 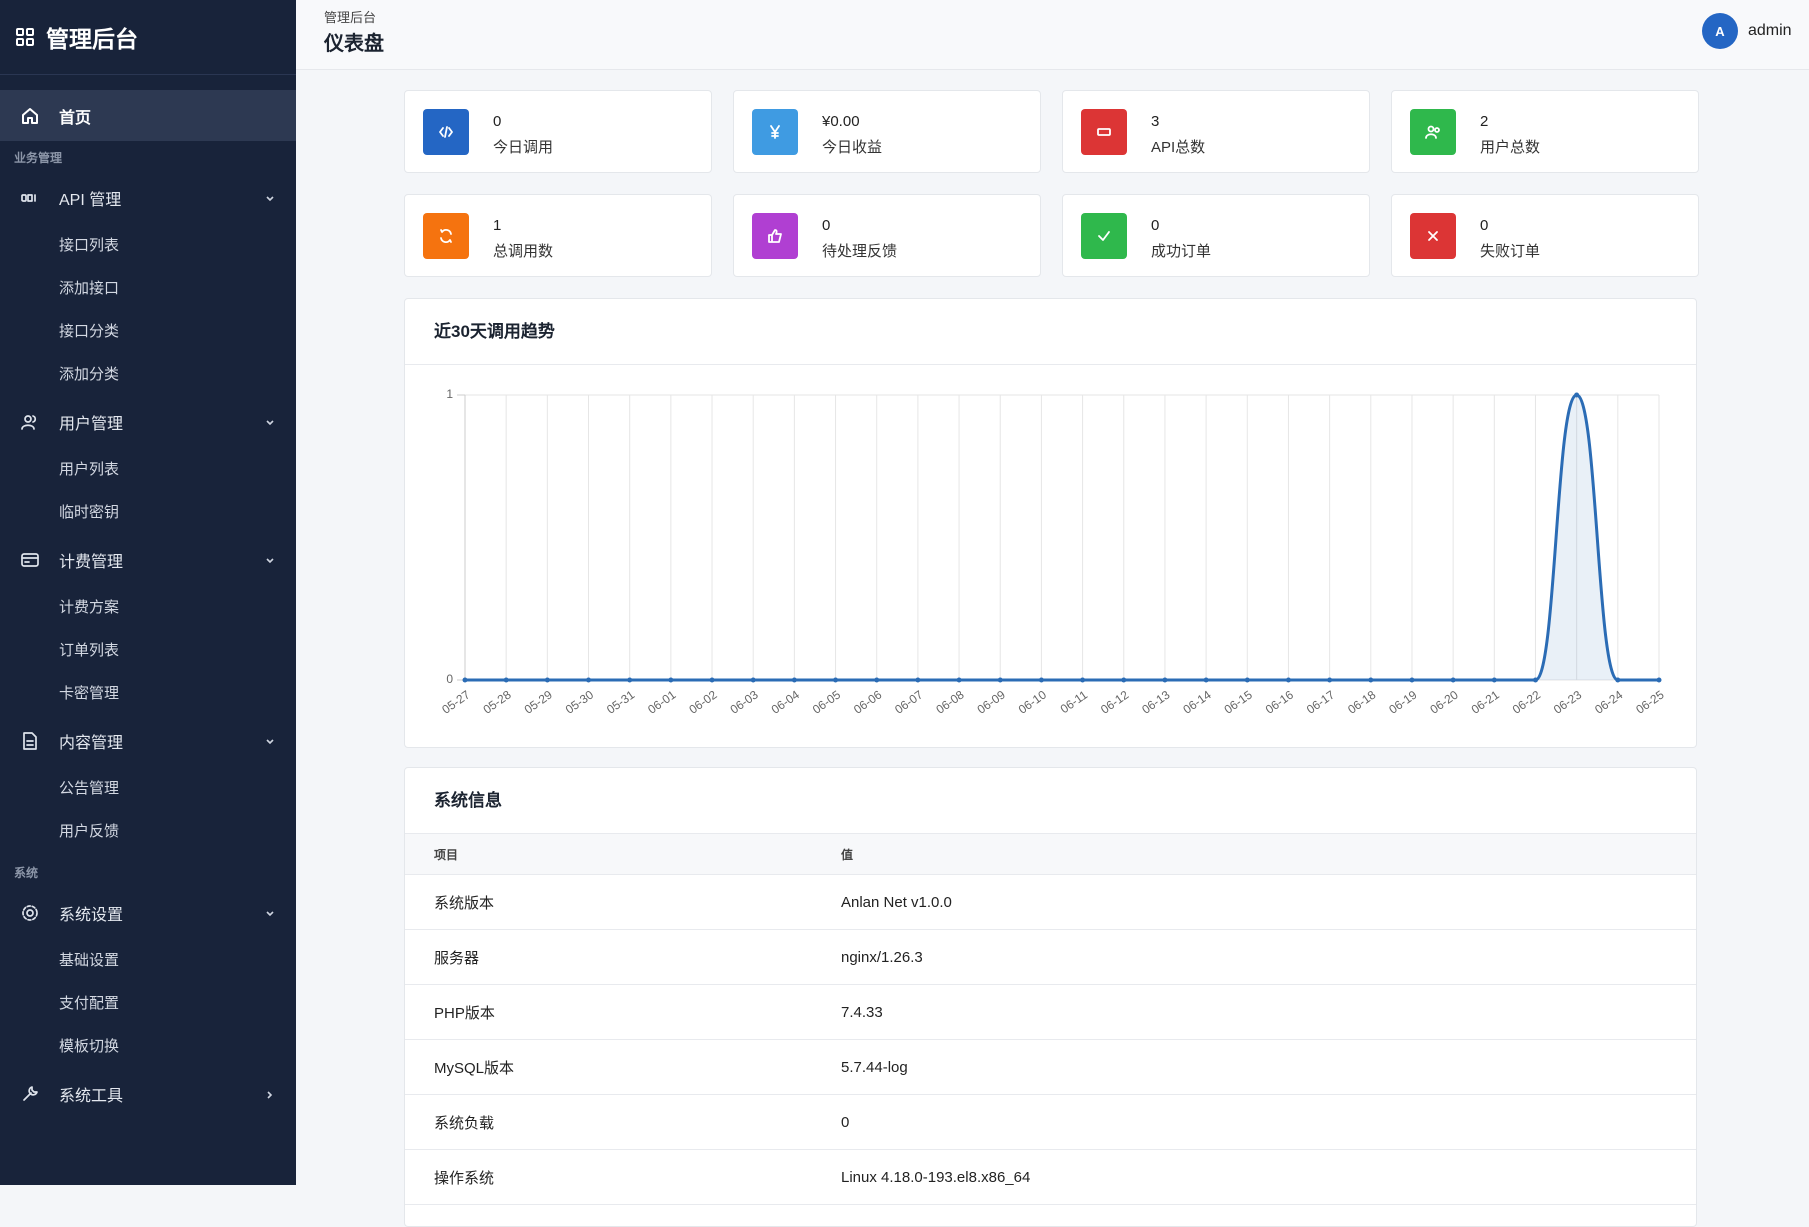 What do you see at coordinates (523, 251) in the screenshot?
I see `stat-label: 总调用数` at bounding box center [523, 251].